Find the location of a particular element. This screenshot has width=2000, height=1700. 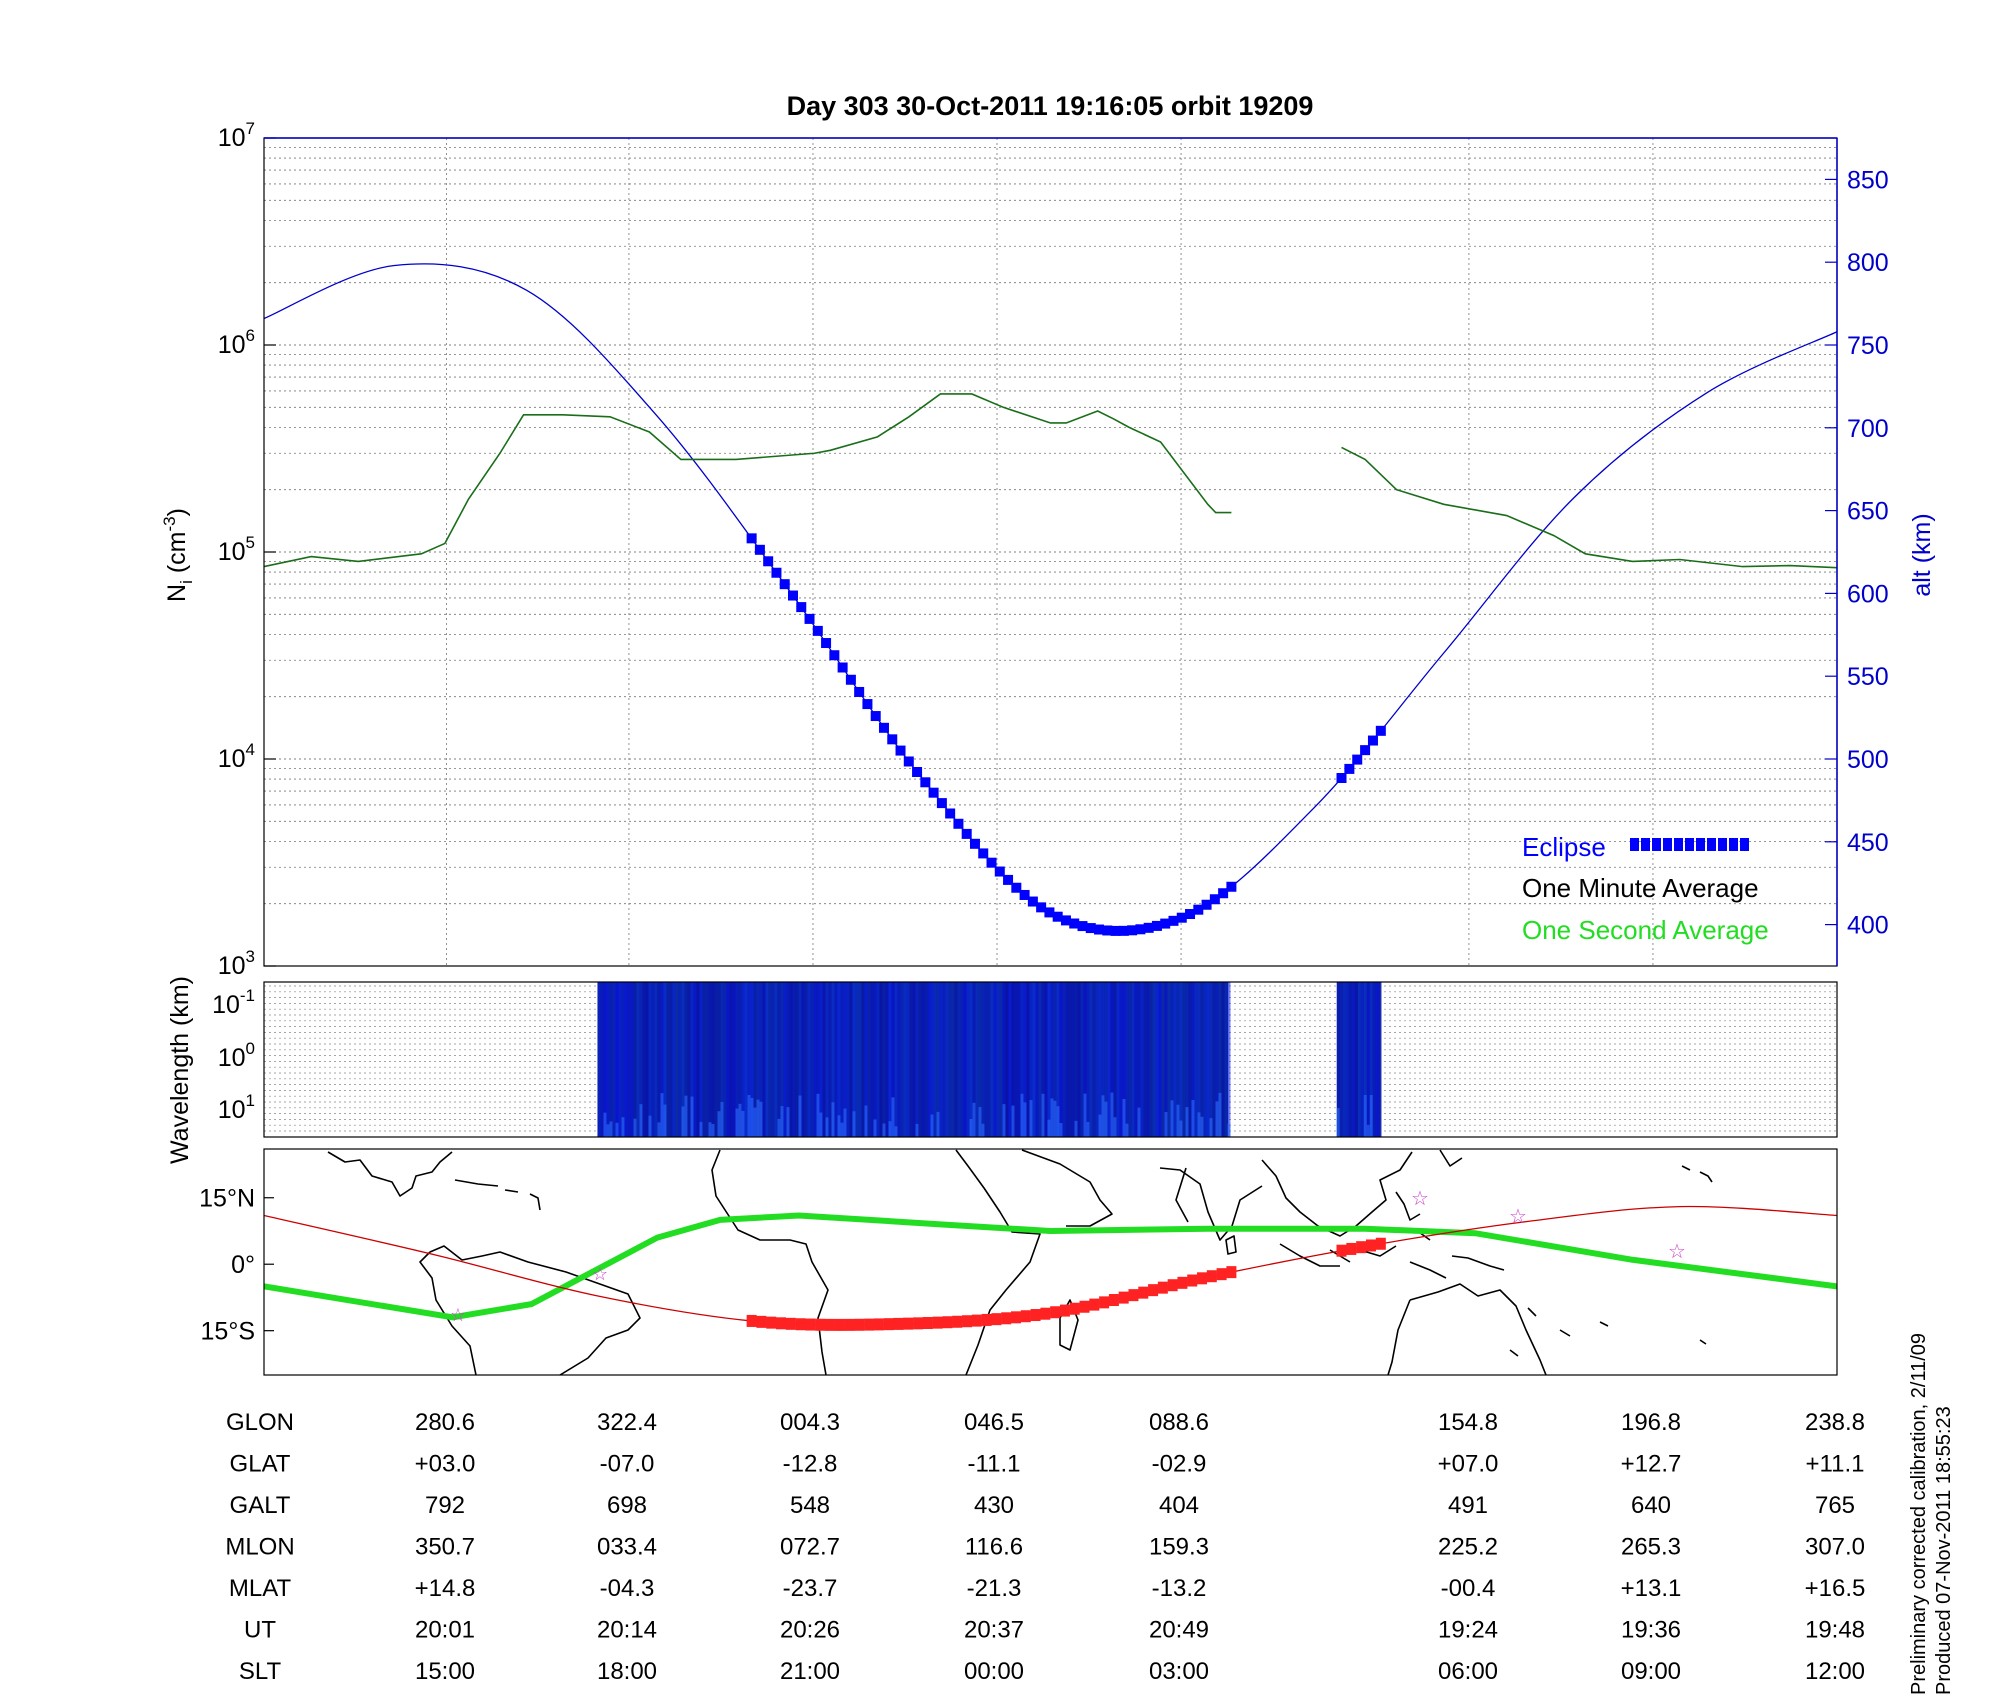

table-cell: -23.7 is located at coordinates (810, 1588).